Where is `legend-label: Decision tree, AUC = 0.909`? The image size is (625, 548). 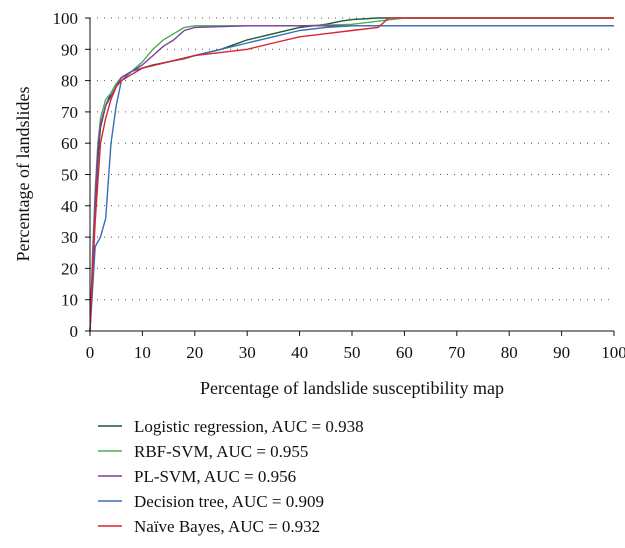
legend-label: Decision tree, AUC = 0.909 is located at coordinates (229, 501).